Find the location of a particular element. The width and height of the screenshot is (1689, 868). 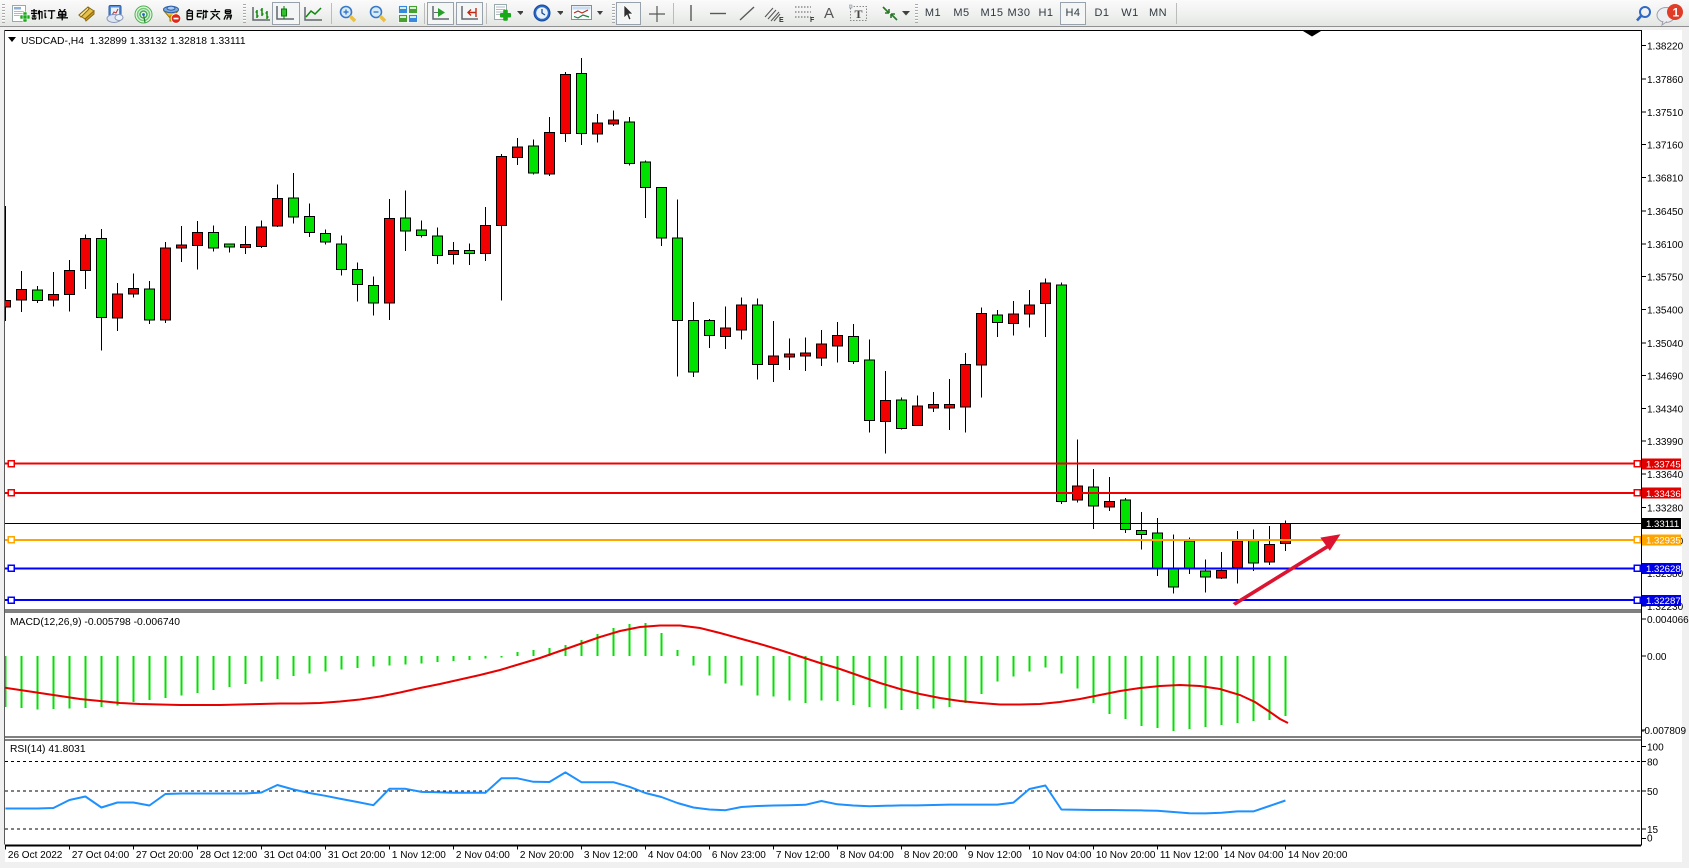

svg-text: 1.35040 is located at coordinates (1665, 344).